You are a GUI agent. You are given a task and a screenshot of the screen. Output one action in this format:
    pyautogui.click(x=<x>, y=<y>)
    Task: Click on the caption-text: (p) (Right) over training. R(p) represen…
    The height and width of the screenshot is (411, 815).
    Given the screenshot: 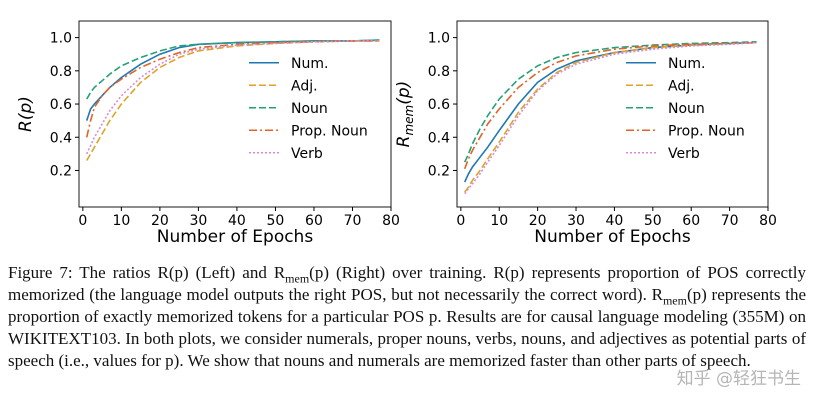 What is the action you would take?
    pyautogui.click(x=407, y=283)
    